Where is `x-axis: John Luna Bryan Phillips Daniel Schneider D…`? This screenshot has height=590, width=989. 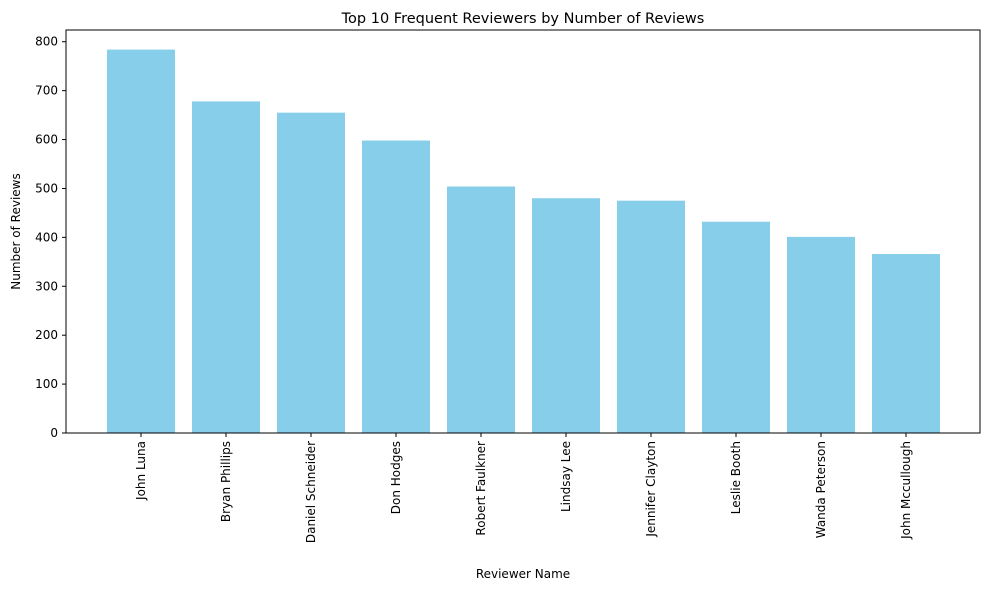
x-axis: John Luna Bryan Phillips Daniel Schneider D… is located at coordinates (523, 488).